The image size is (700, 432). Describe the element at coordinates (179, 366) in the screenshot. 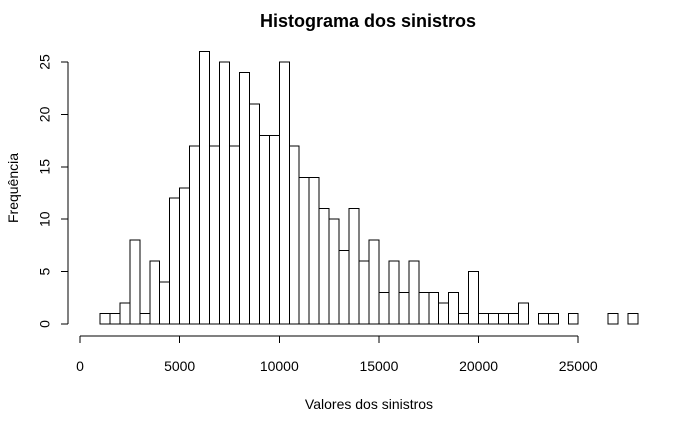

I see `x-tick-label: 5000` at that location.